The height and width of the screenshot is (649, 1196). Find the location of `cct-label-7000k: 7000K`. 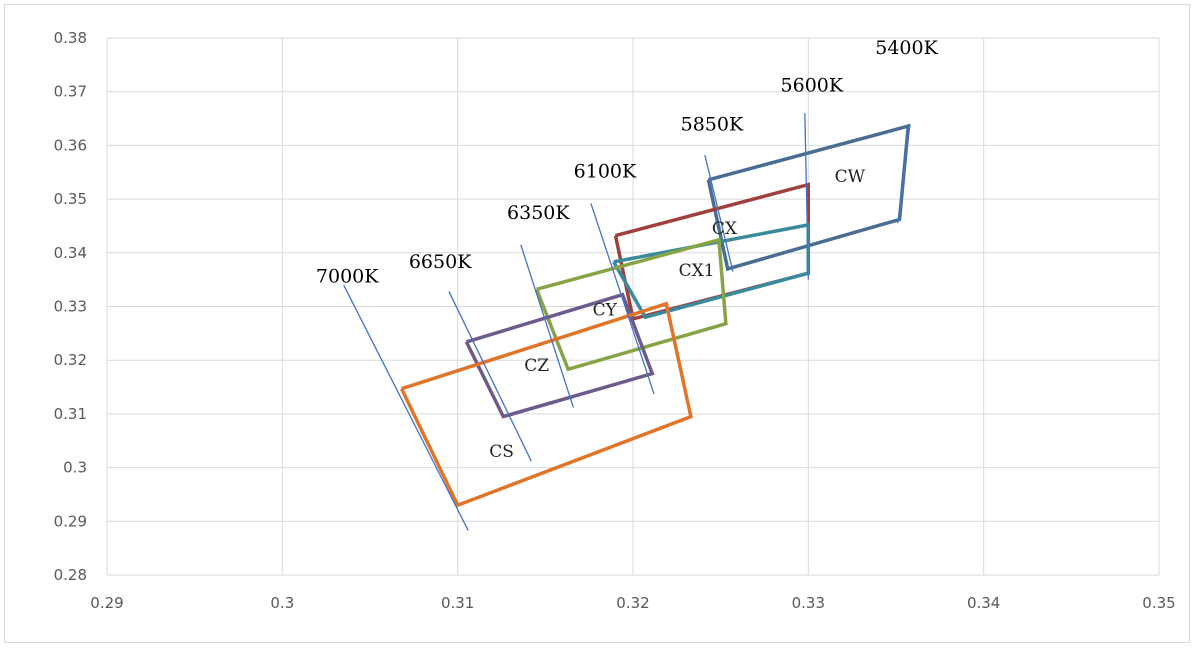

cct-label-7000k: 7000K is located at coordinates (347, 276).